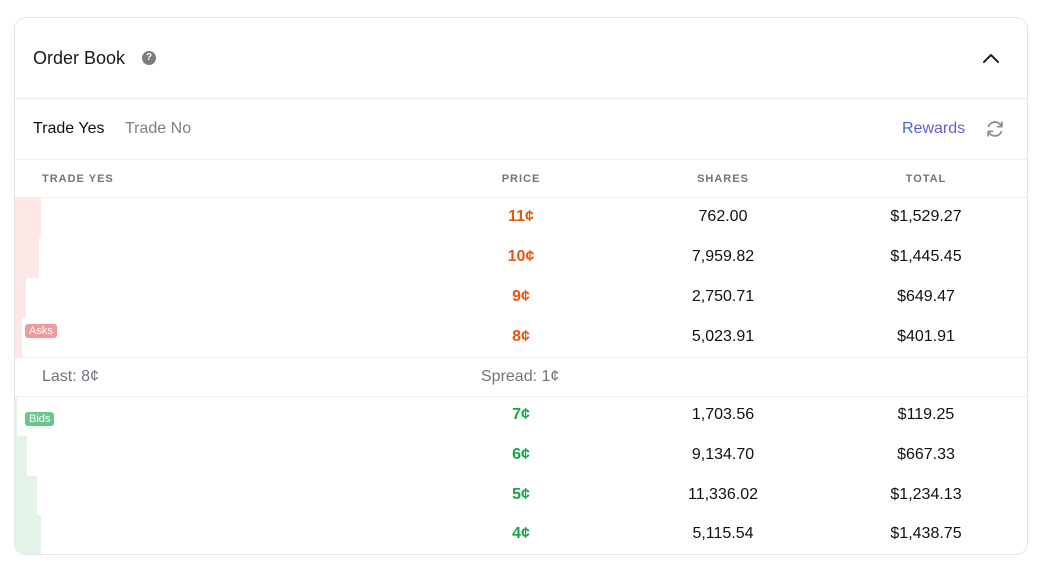 This screenshot has height=570, width=1040. What do you see at coordinates (723, 494) in the screenshot?
I see `bid-shares: 11,336.02` at bounding box center [723, 494].